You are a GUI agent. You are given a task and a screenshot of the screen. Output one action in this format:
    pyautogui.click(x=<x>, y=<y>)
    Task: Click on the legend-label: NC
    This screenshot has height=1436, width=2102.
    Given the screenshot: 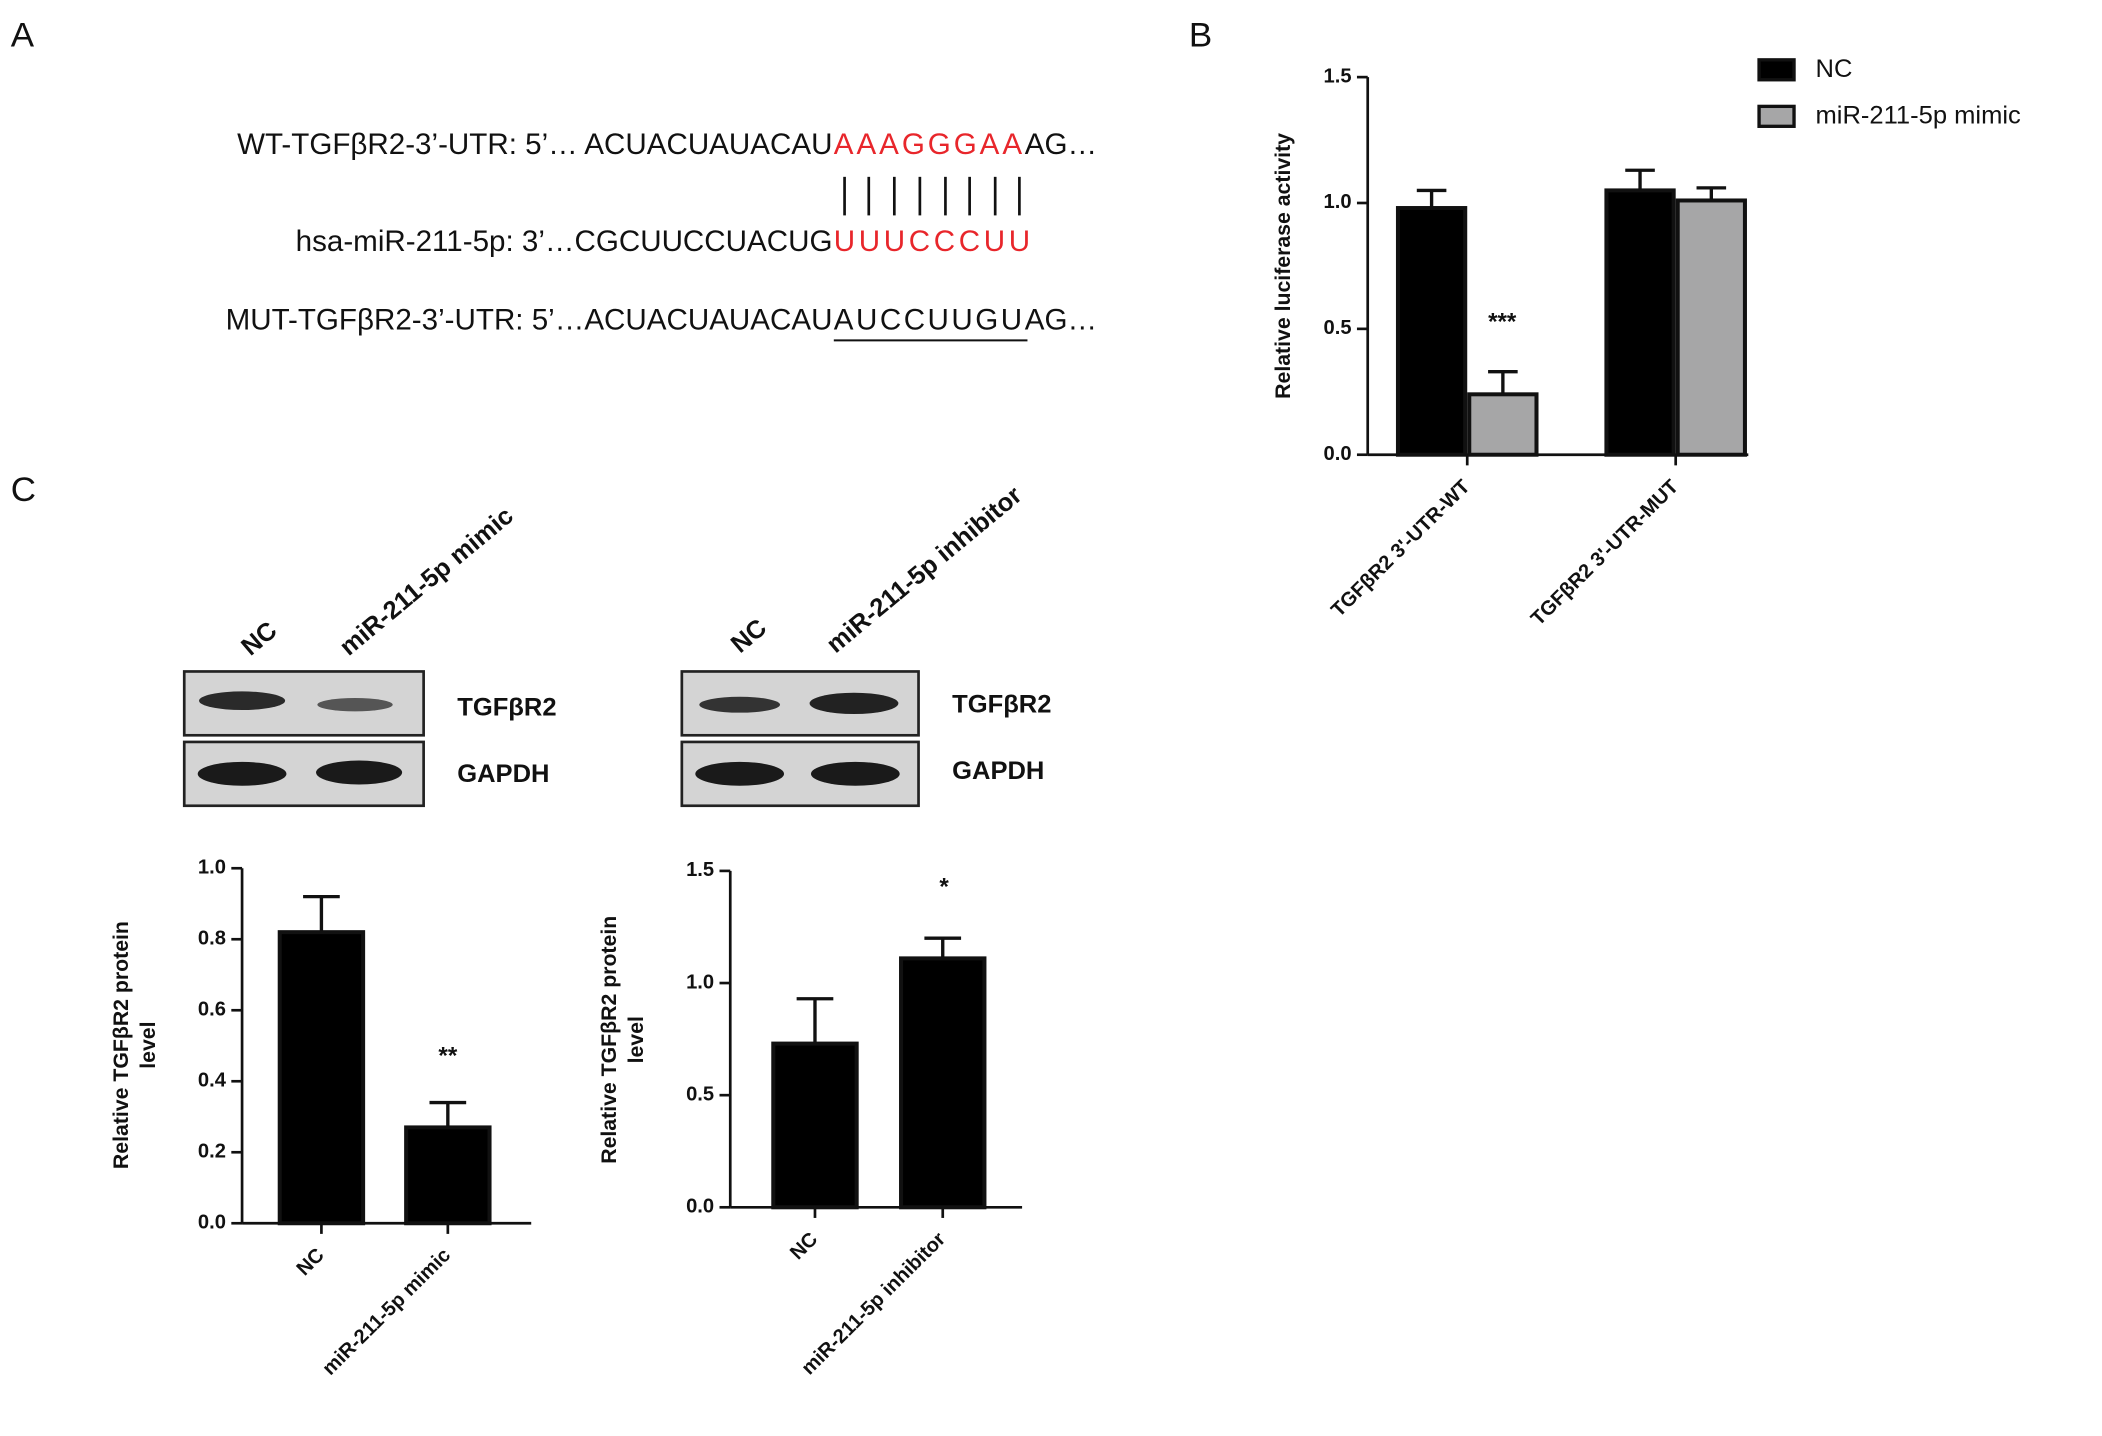 What is the action you would take?
    pyautogui.click(x=1834, y=69)
    